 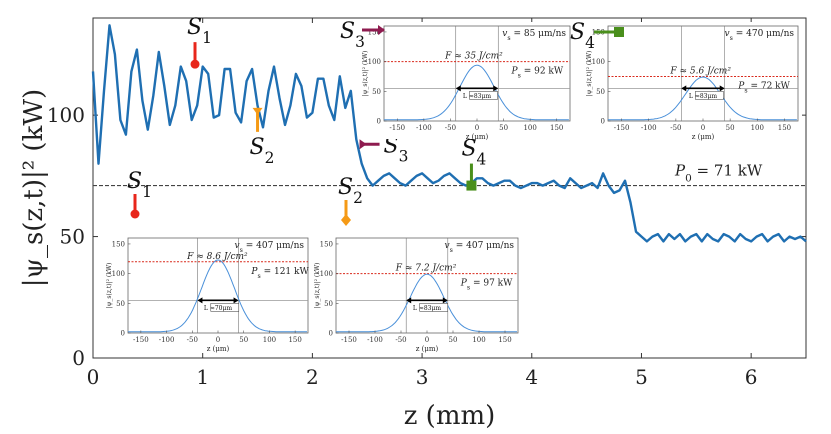 I want to click on inset-peak-power: Ps = 72 kW, so click(x=763, y=87).